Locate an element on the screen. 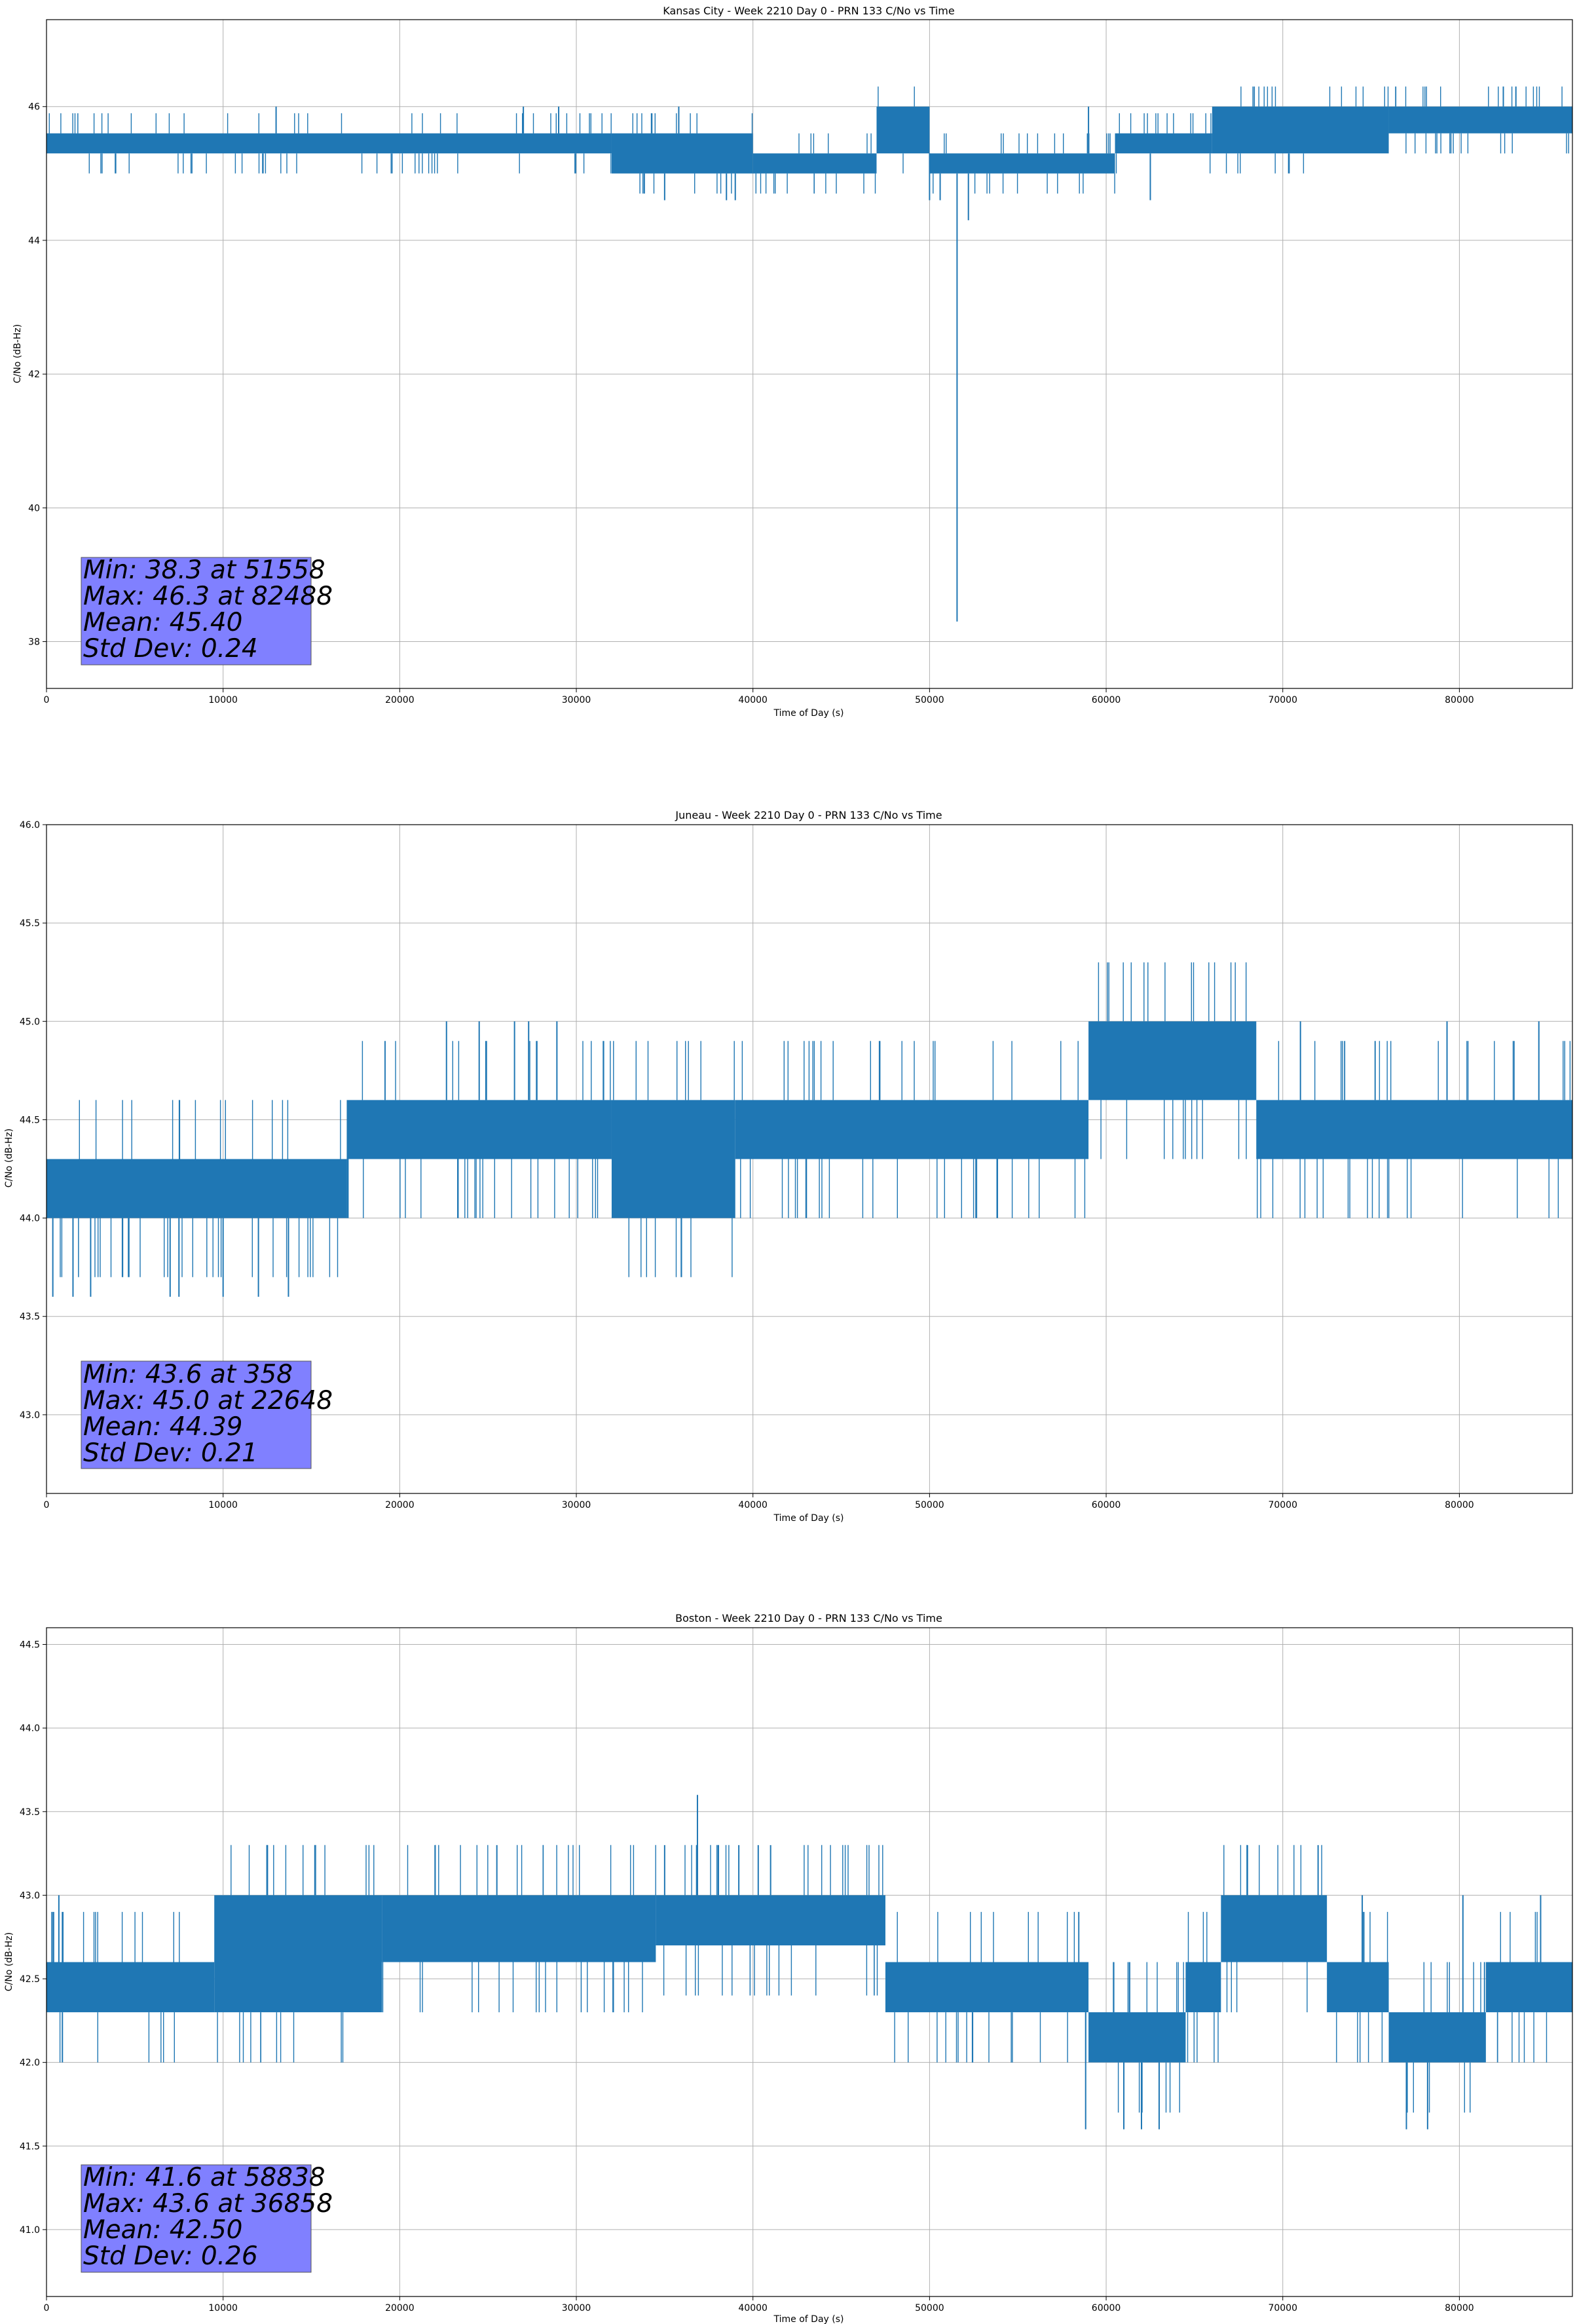 This screenshot has width=1577, height=2324. y-tick-label: 42.0 is located at coordinates (30, 2063).